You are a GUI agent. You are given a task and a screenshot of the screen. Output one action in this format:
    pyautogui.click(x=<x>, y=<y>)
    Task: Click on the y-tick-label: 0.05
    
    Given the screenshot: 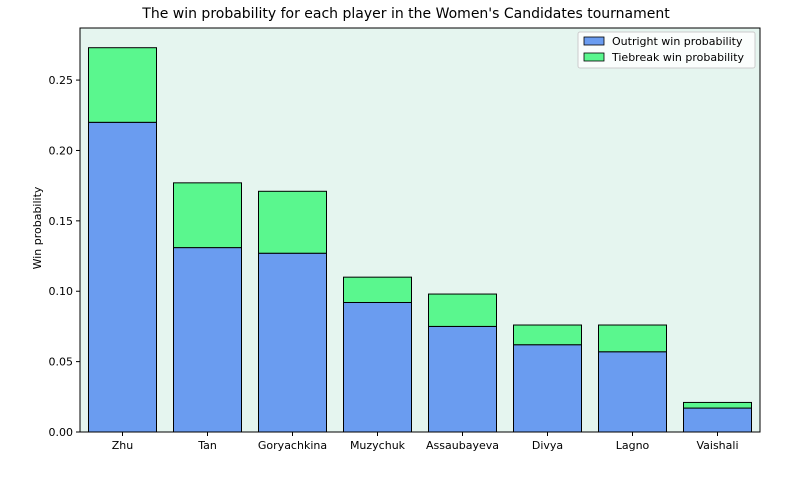 What is the action you would take?
    pyautogui.click(x=61, y=362)
    